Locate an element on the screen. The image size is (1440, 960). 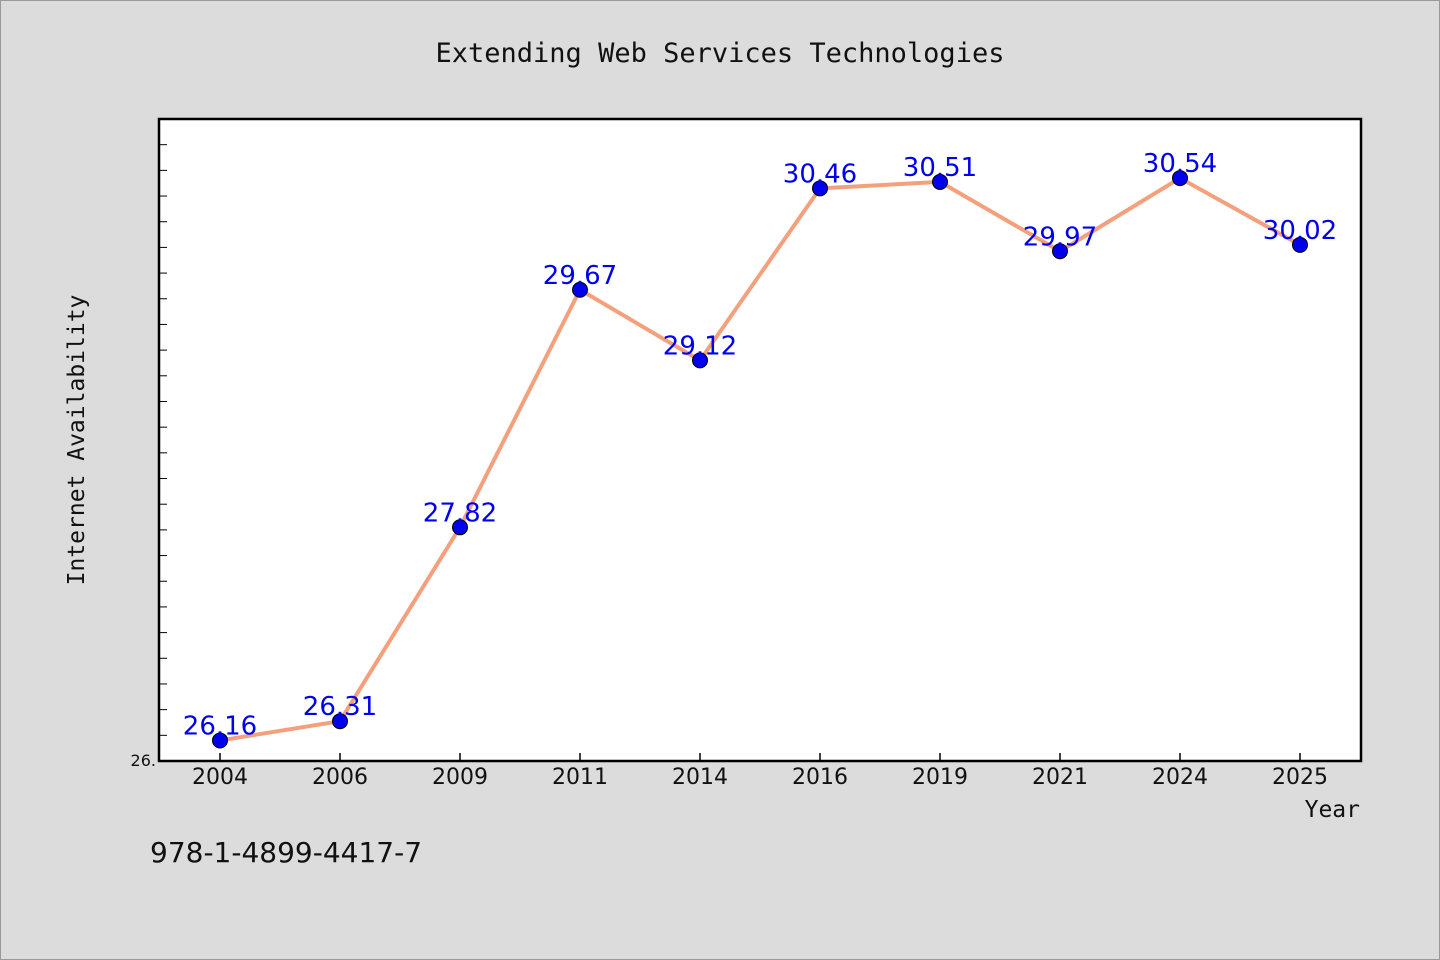
x-tick-label: 2021 is located at coordinates (1060, 777).